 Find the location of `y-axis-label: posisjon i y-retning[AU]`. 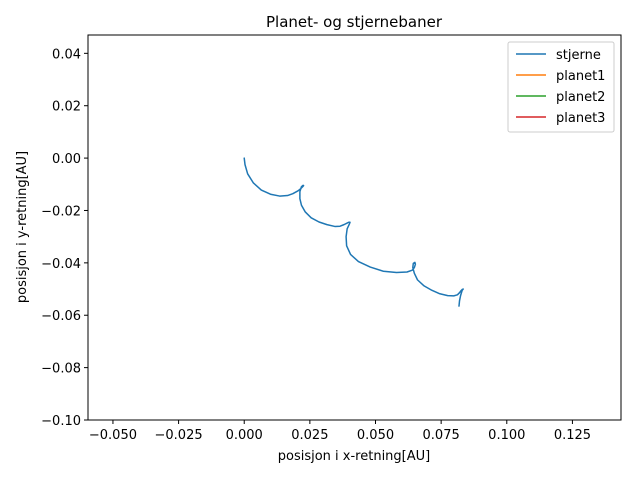

y-axis-label: posisjon i y-retning[AU] is located at coordinates (22, 227).